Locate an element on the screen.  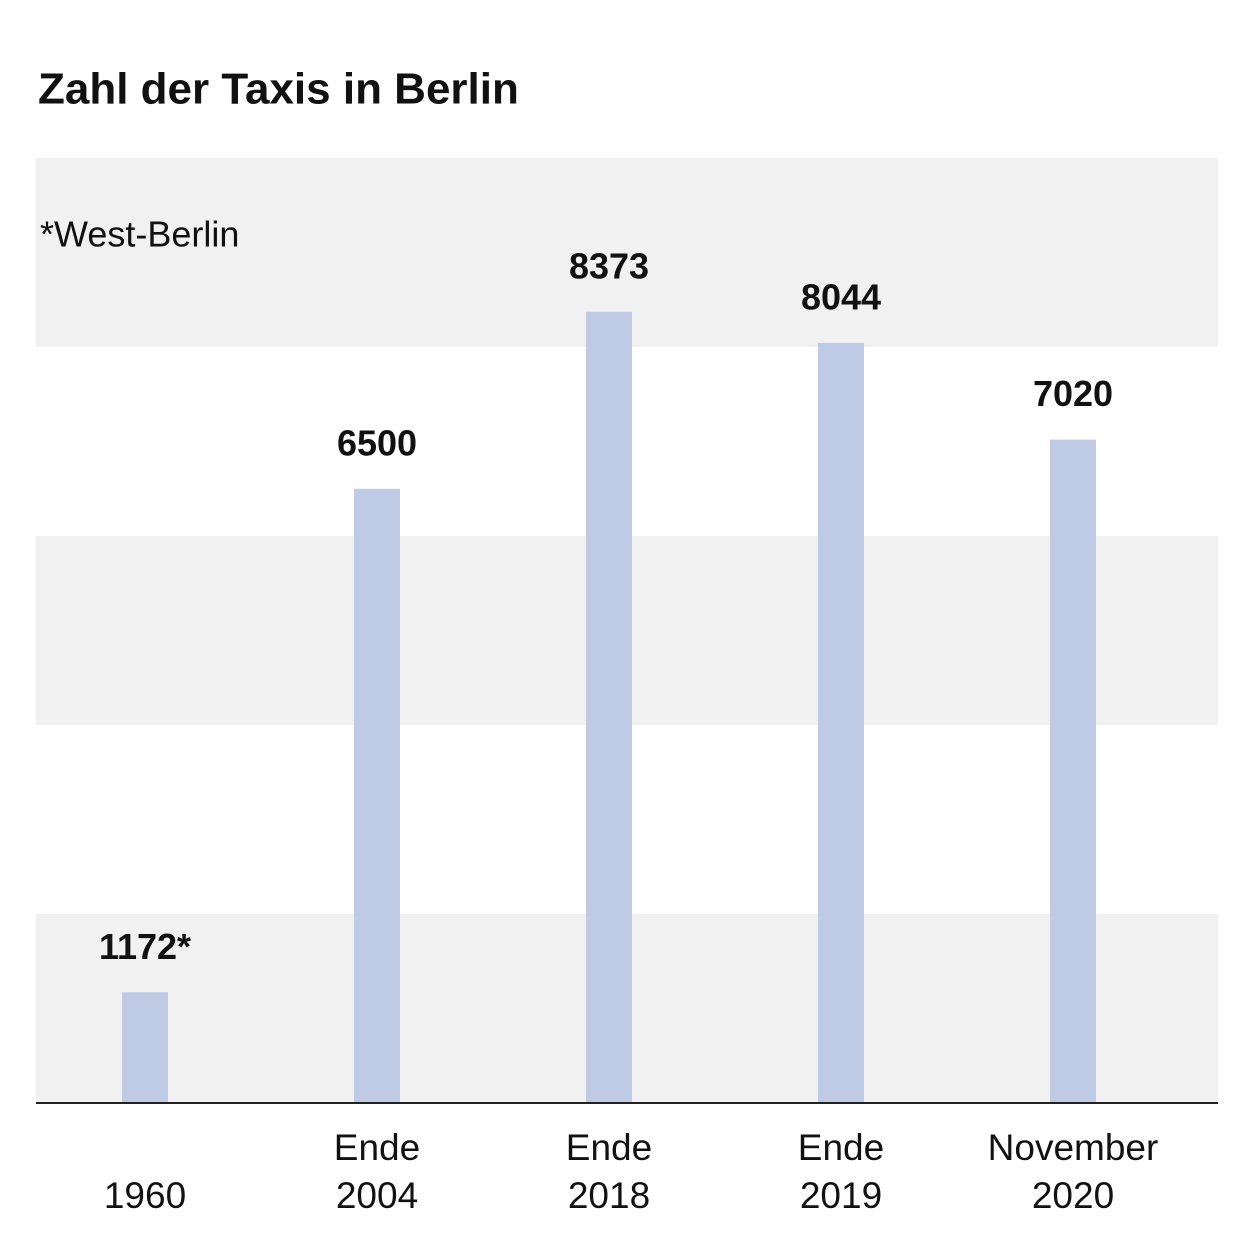
value-label: 8044 is located at coordinates (841, 296).